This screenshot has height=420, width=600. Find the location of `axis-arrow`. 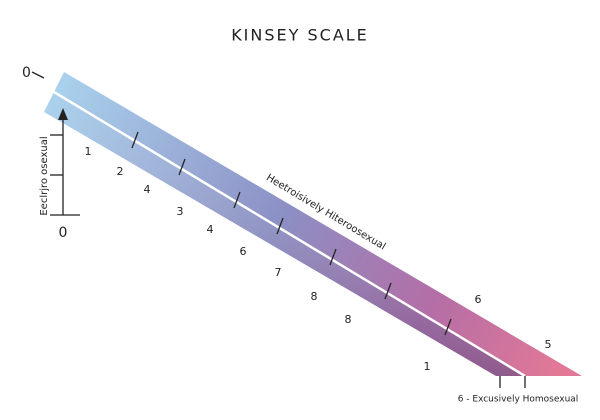

axis-arrow is located at coordinates (63, 114).